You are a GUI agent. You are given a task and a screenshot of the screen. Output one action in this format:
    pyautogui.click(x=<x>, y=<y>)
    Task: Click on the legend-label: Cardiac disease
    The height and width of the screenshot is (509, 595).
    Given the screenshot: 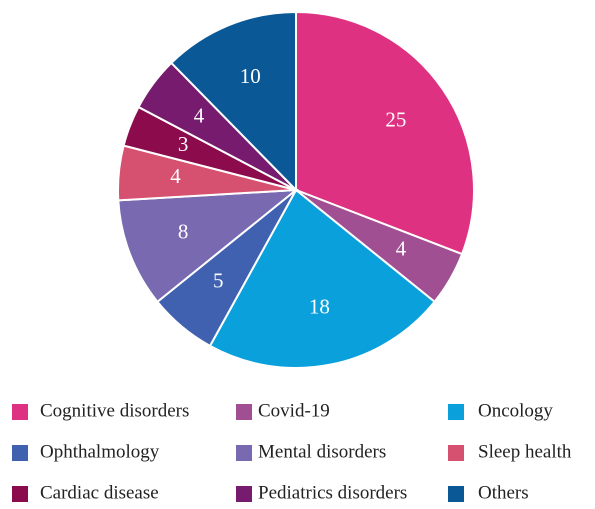 What is the action you would take?
    pyautogui.click(x=99, y=492)
    